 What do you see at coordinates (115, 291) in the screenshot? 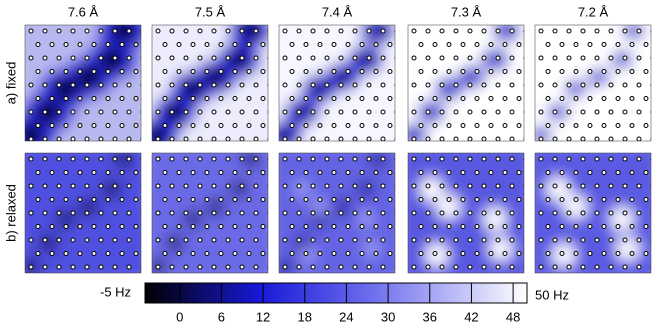
I see `colorbar-min-label: -5 Hz` at bounding box center [115, 291].